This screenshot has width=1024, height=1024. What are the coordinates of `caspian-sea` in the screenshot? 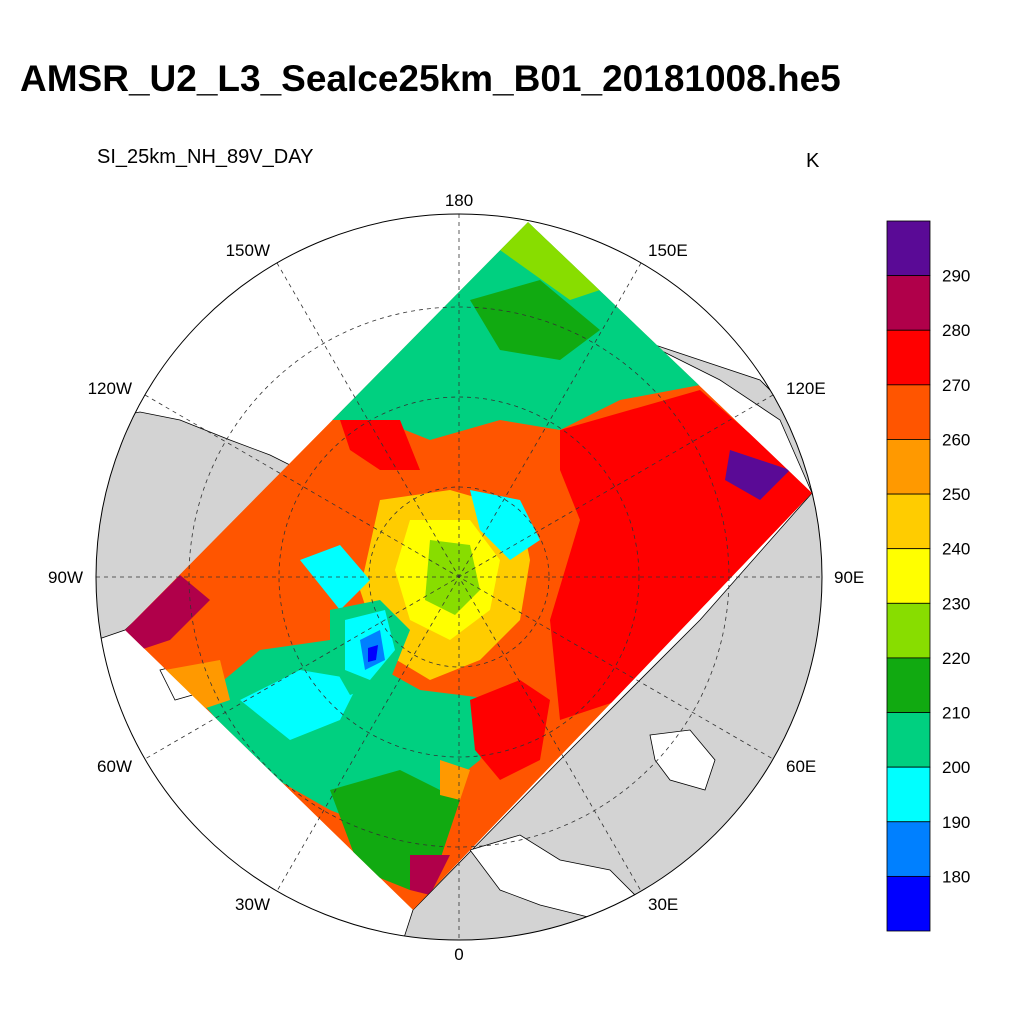 It's located at (682, 760).